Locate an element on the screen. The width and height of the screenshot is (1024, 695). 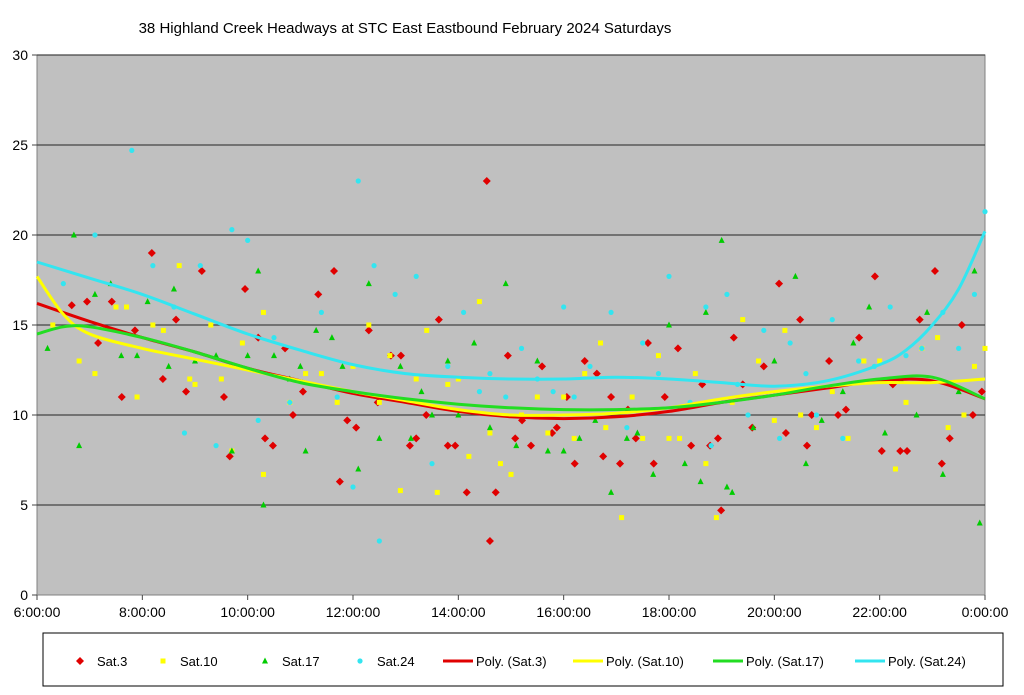
y-tick-label: 15 is located at coordinates (20, 325).